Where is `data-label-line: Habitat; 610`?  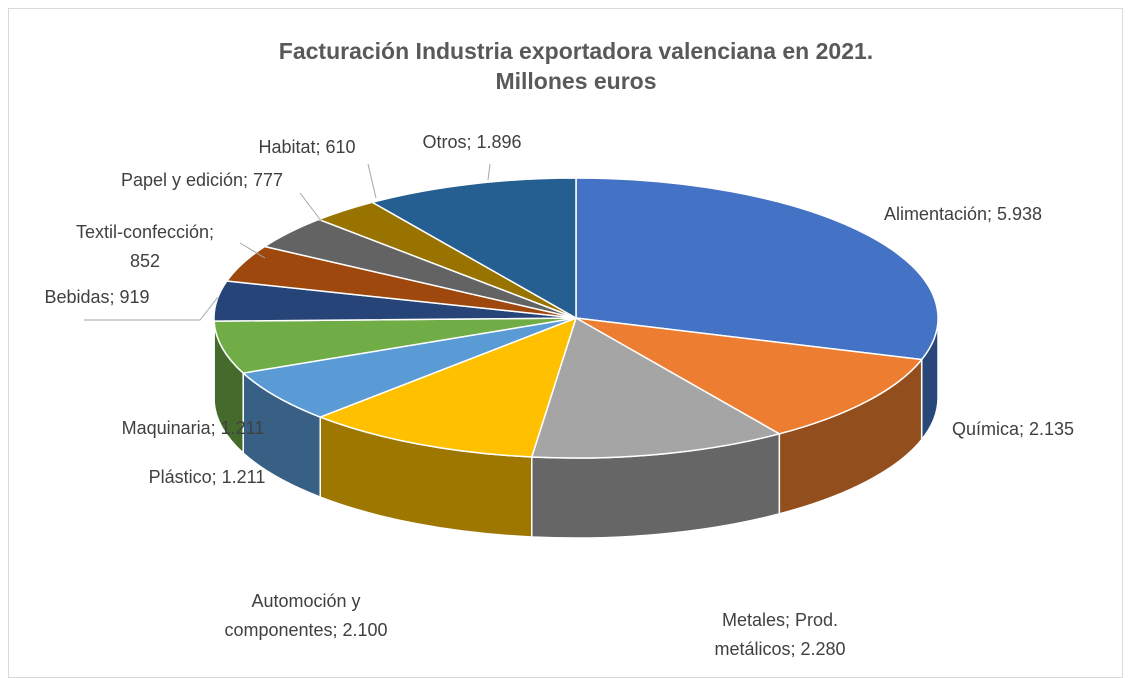 data-label-line: Habitat; 610 is located at coordinates (306, 147).